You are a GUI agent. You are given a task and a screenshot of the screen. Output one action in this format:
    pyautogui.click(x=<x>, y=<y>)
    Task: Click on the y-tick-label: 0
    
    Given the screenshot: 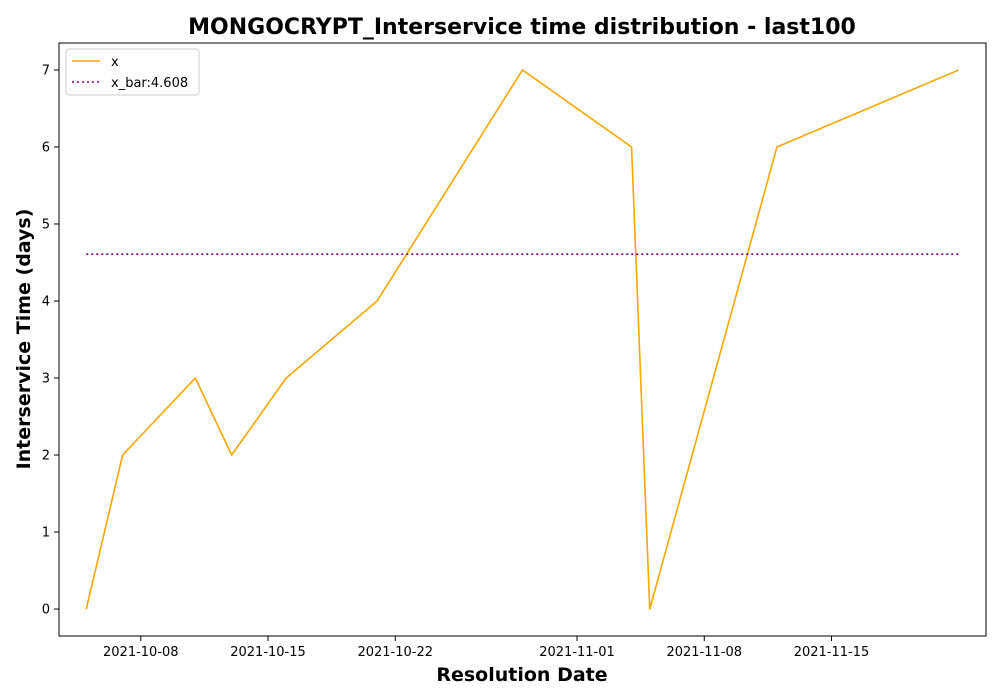 What is the action you would take?
    pyautogui.click(x=46, y=610)
    